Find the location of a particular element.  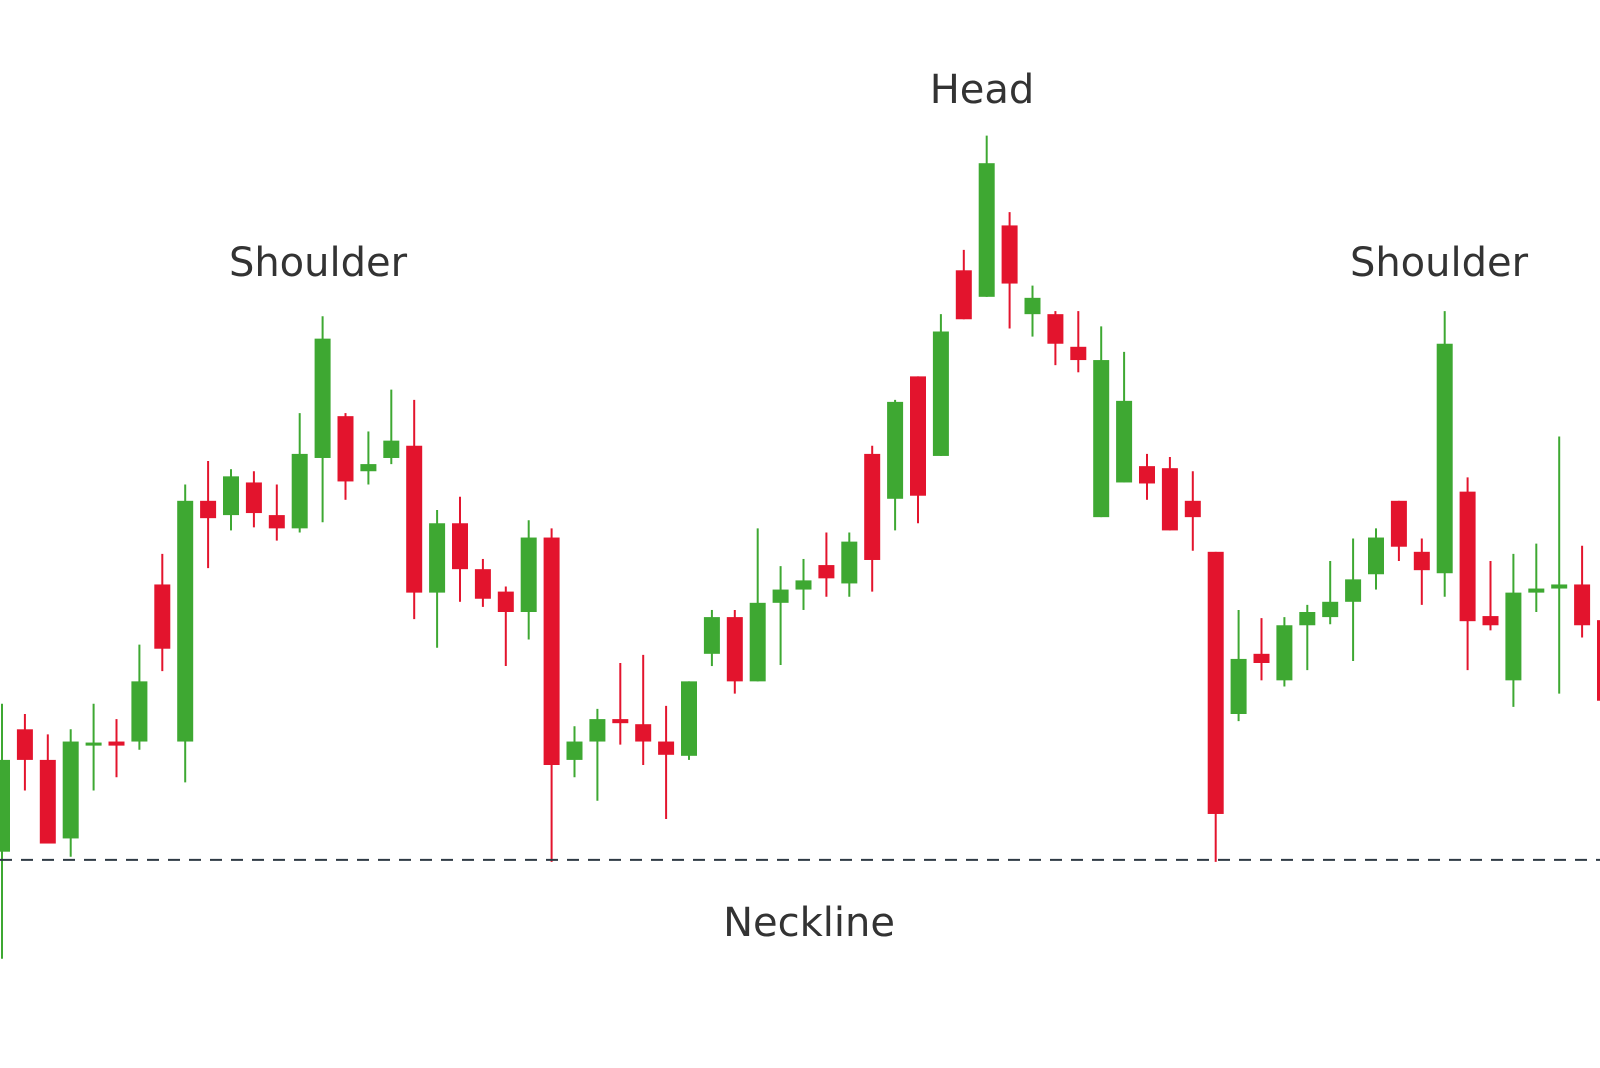

neckline-label: Neckline is located at coordinates (809, 923).